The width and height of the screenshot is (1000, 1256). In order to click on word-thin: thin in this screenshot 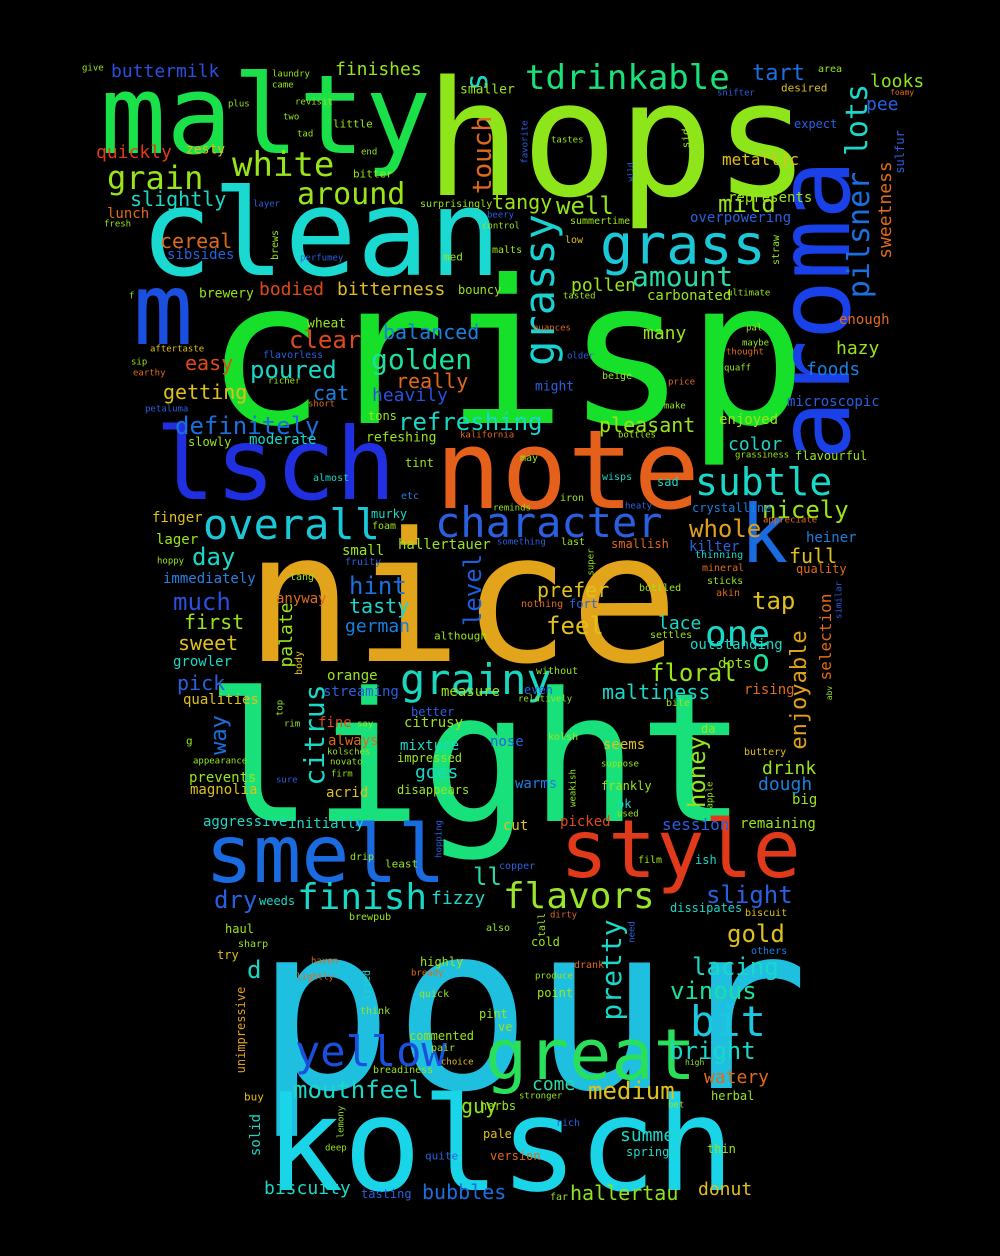, I will do `click(721, 1149)`.